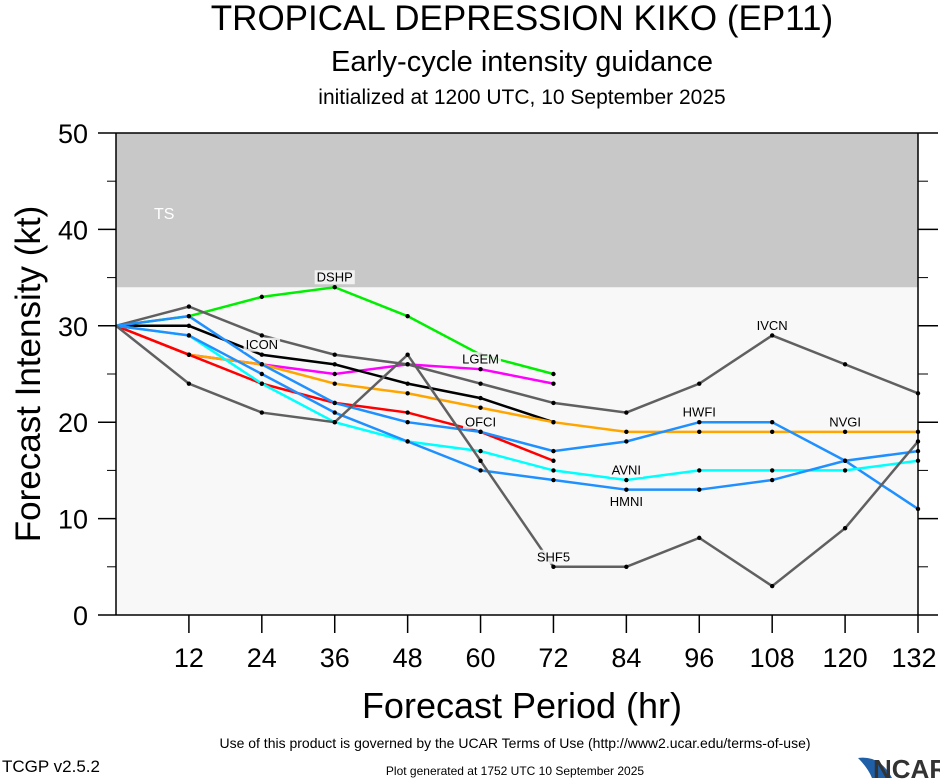 The width and height of the screenshot is (940, 780). What do you see at coordinates (335, 658) in the screenshot?
I see `x-tick-label: 36` at bounding box center [335, 658].